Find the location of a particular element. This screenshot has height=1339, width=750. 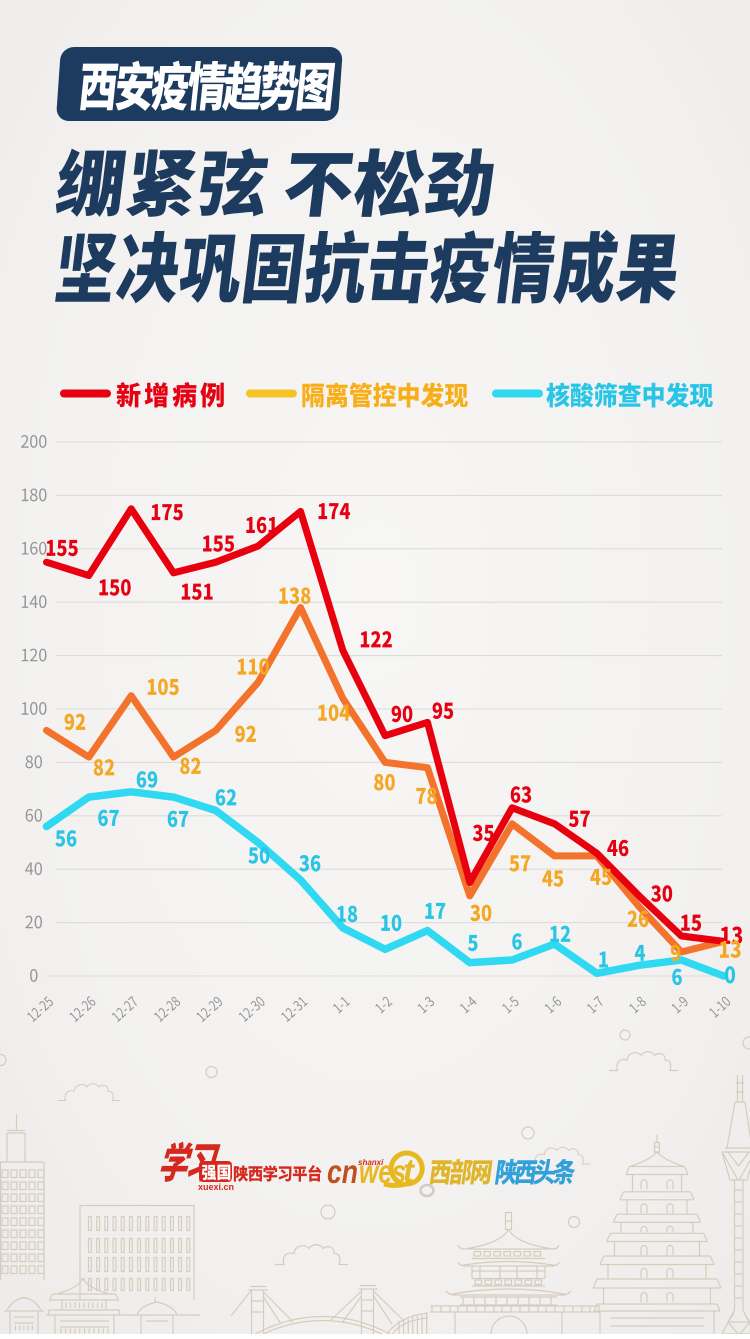

svg-text: t is located at coordinates (409, 1170).